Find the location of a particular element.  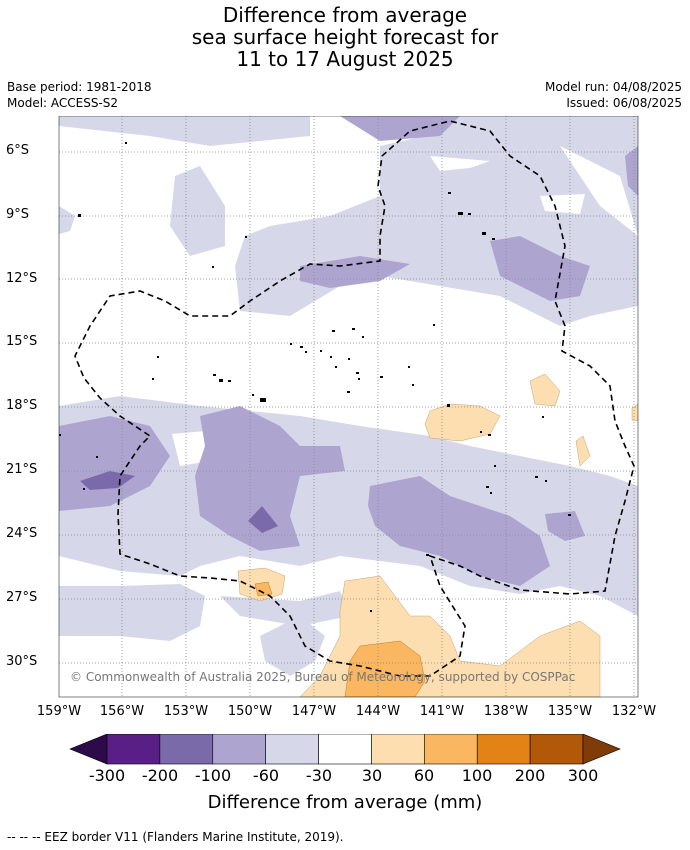

colorbar-label: -60 is located at coordinates (266, 775).